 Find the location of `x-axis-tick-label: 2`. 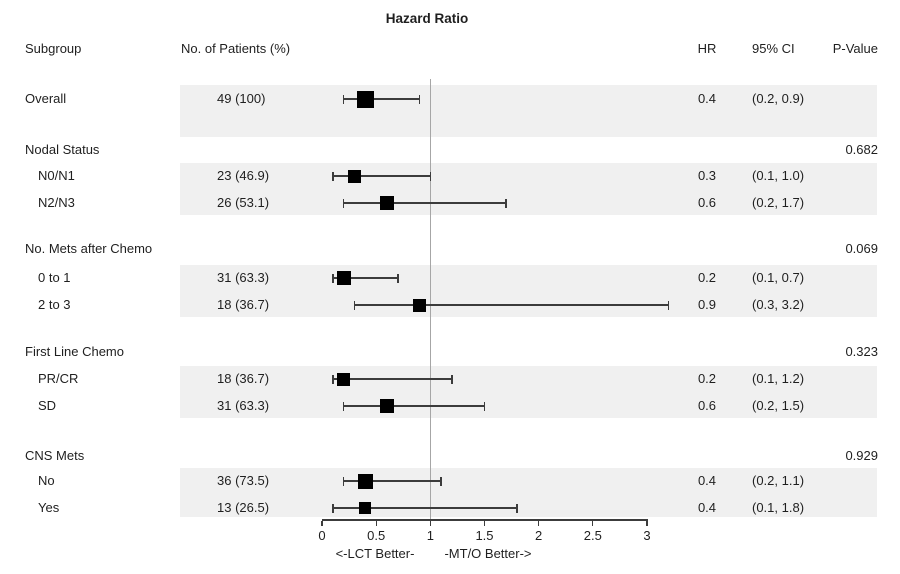

x-axis-tick-label: 2 is located at coordinates (539, 535).